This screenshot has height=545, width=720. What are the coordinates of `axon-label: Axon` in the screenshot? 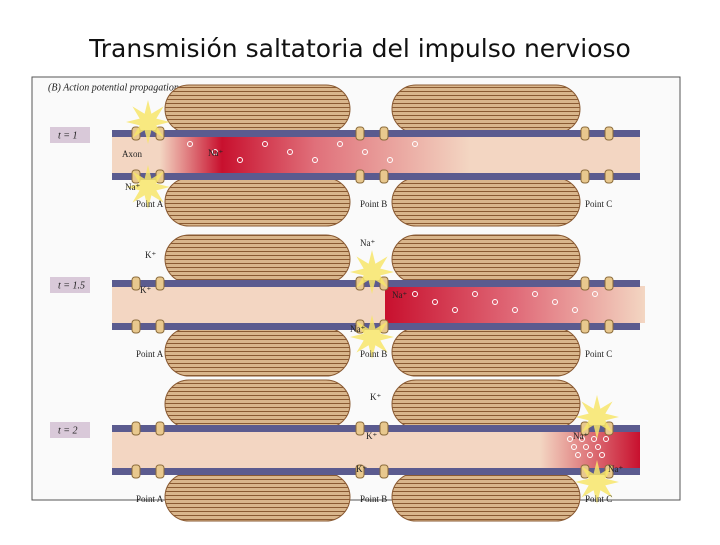 It's located at (132, 154).